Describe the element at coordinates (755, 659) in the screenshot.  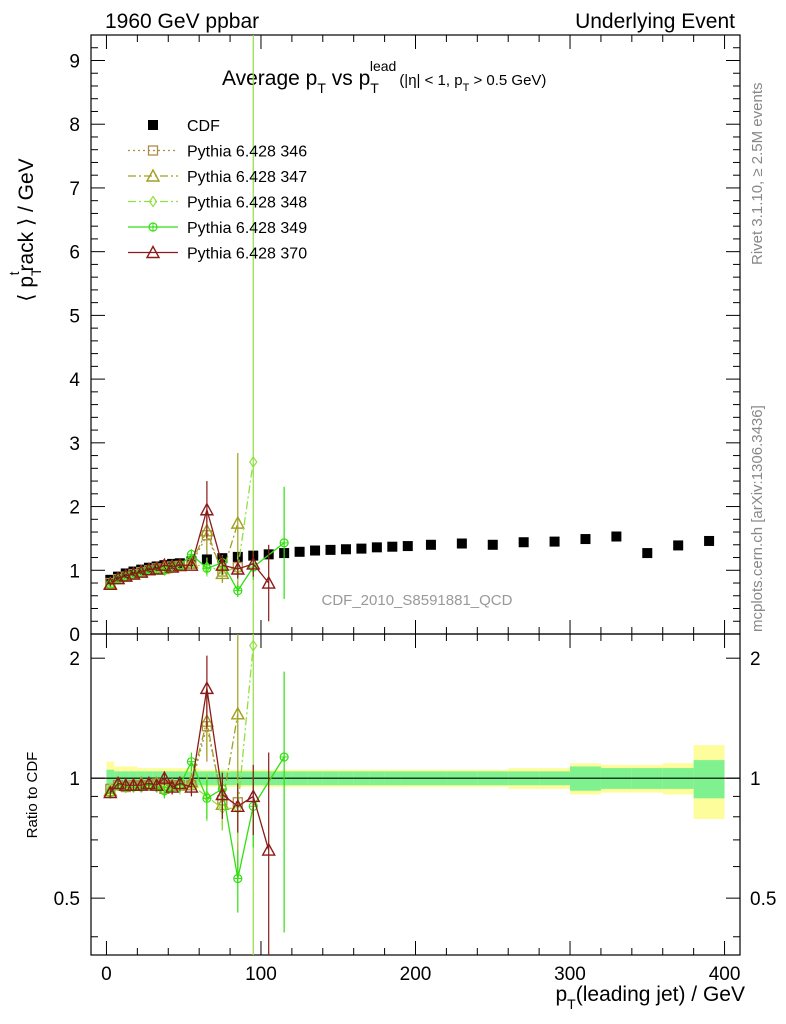
I see `ratio-ytick-label-right-3: 2` at that location.